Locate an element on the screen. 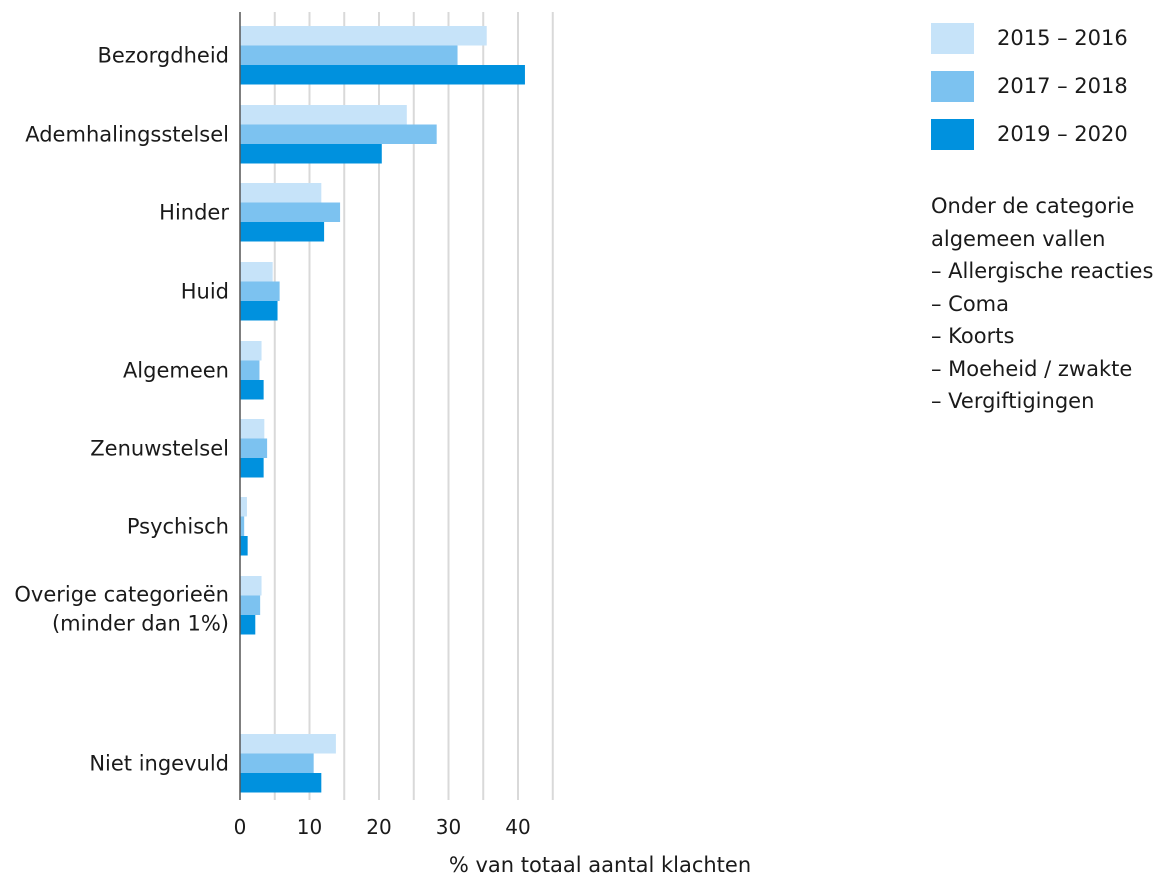 This screenshot has width=1162, height=883. x-axis-title: % van totaal aantal klachten is located at coordinates (600, 865).